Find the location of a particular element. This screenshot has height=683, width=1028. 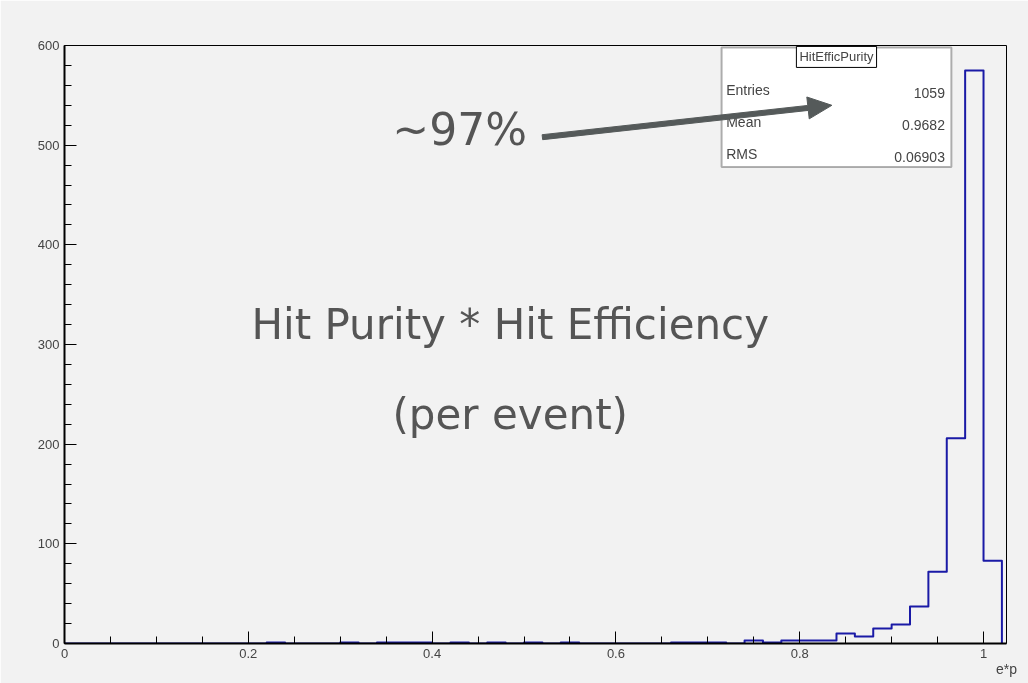

text: RMS 0.06903 is located at coordinates (835, 156).